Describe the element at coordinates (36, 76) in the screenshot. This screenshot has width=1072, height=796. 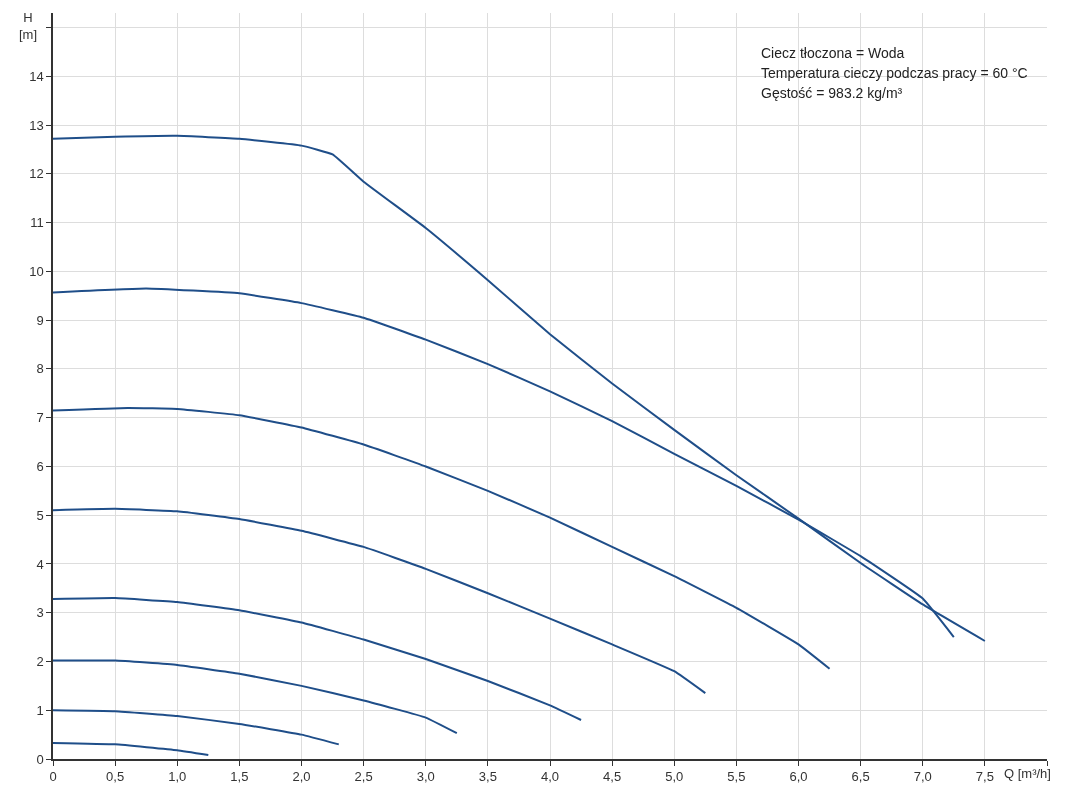
I see `y-tick-label: 14` at that location.